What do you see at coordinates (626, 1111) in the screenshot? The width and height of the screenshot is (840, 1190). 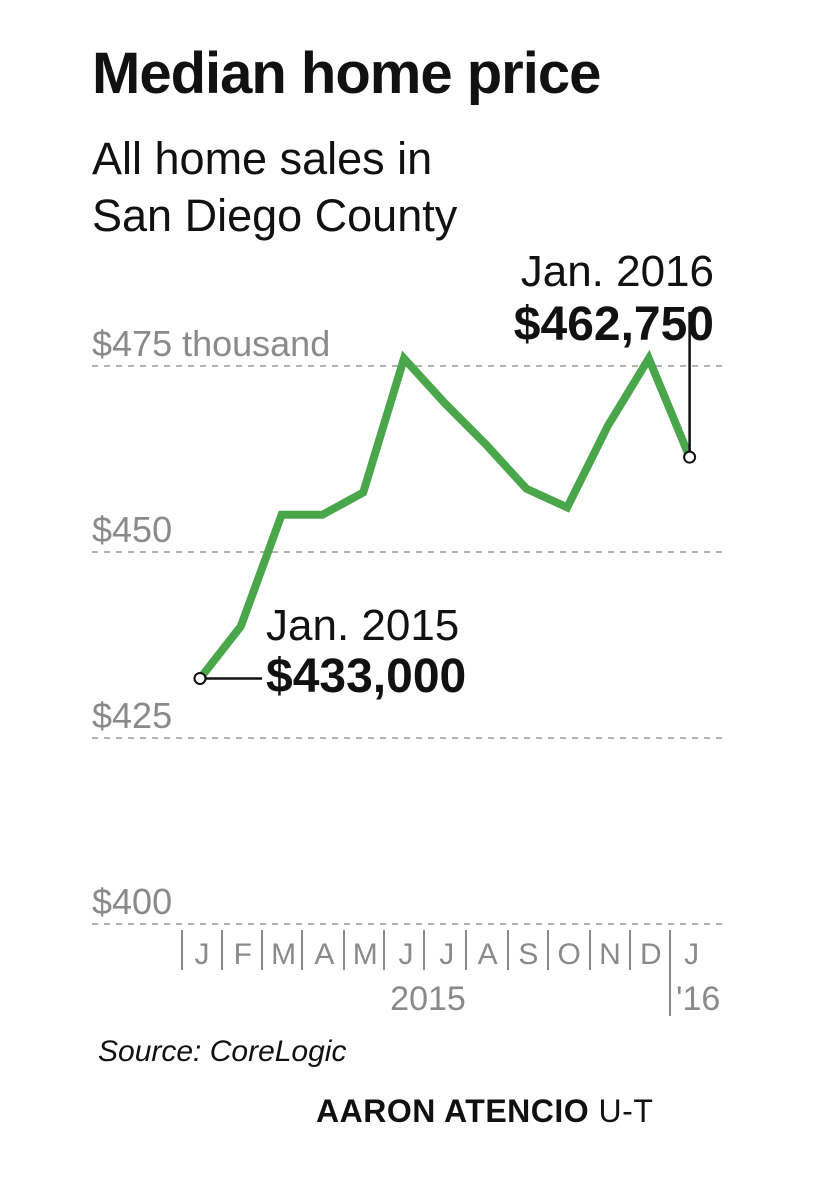 I see `credit-outlet: U-T` at bounding box center [626, 1111].